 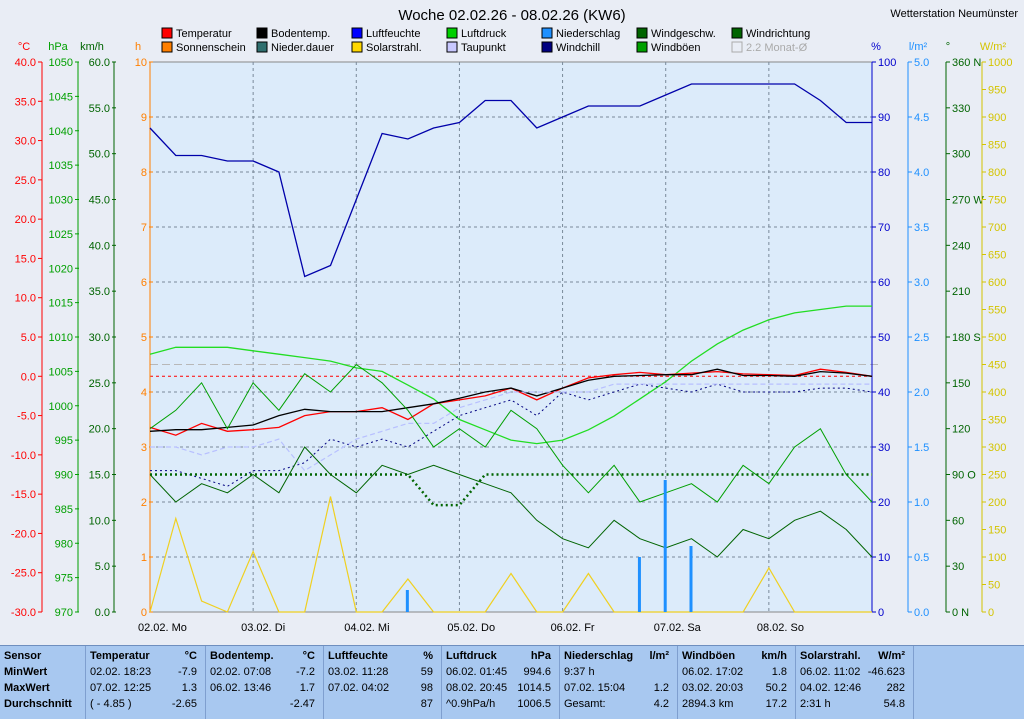 I want to click on legend-label: Solarstrahl., so click(x=394, y=48).